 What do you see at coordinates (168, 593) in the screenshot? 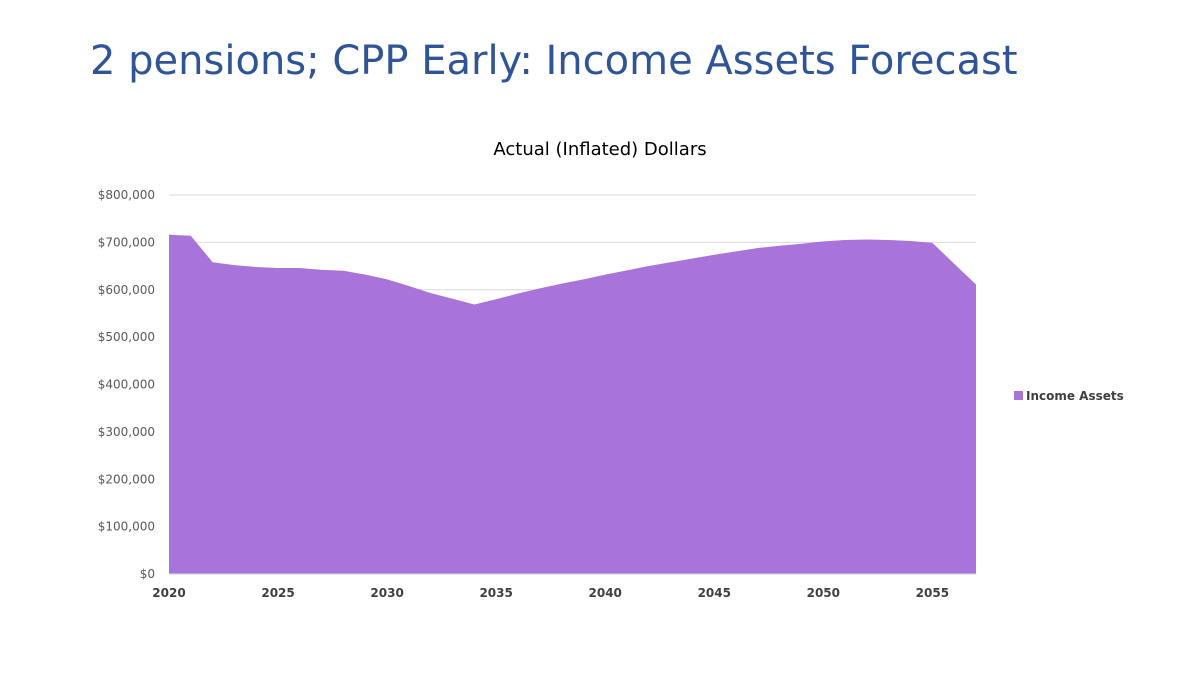
I see `x-tick-label: 2020` at bounding box center [168, 593].